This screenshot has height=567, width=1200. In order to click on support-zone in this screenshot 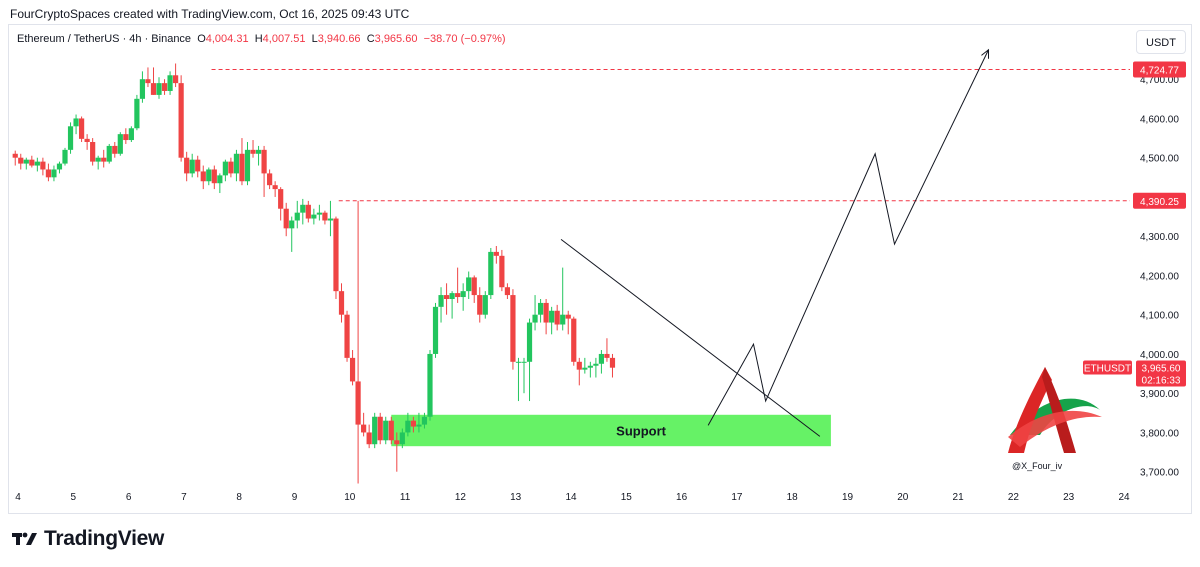, I will do `click(611, 430)`.